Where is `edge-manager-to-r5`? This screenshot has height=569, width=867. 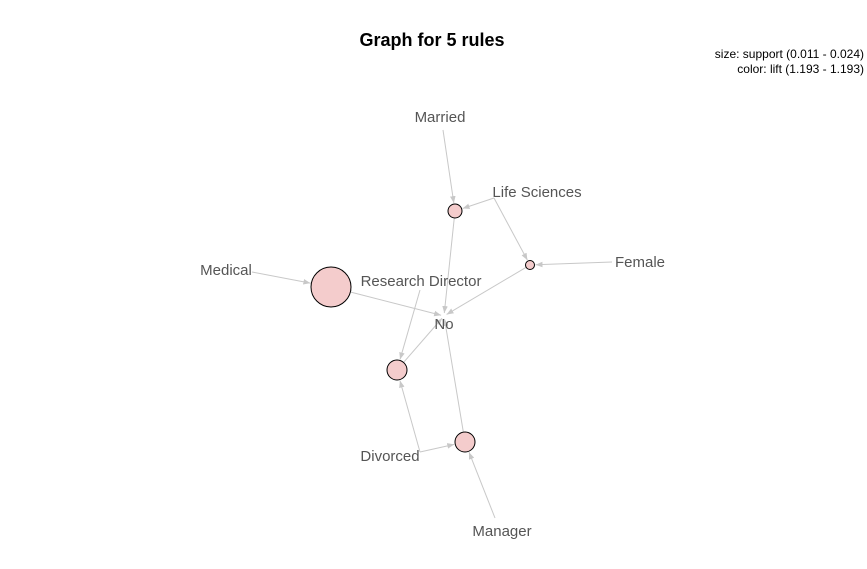
edge-manager-to-r5 is located at coordinates (482, 485).